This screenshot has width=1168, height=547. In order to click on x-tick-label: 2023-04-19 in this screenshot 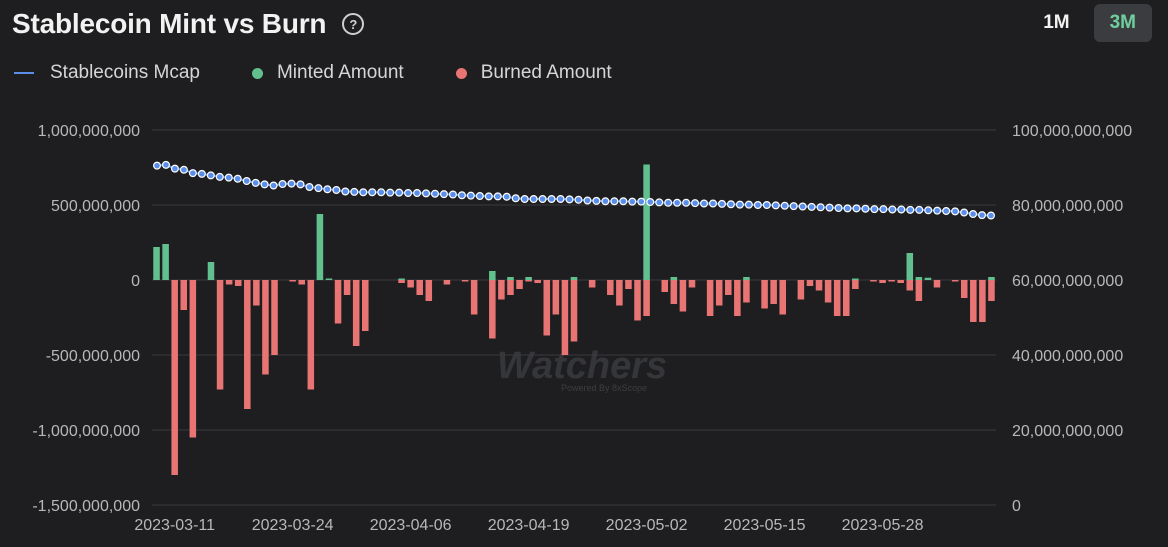, I will do `click(529, 525)`.